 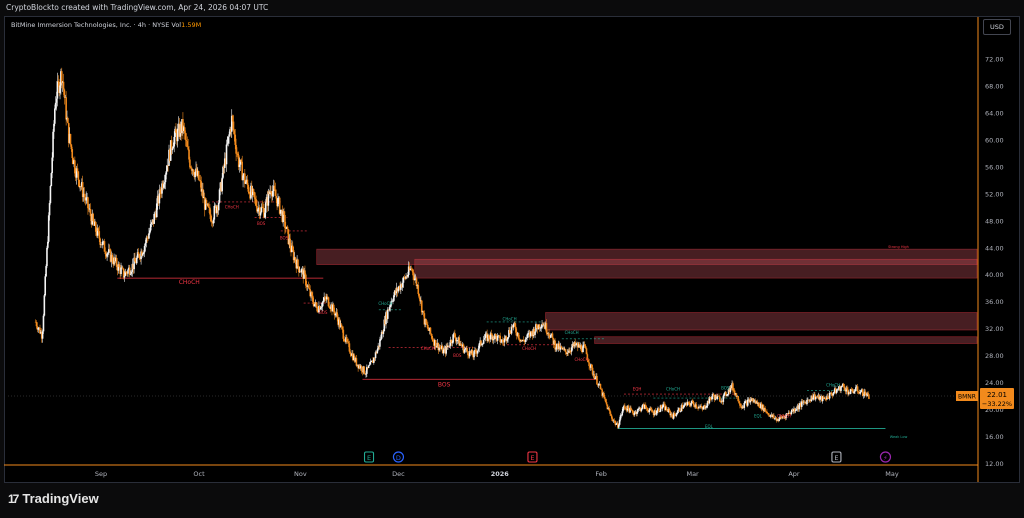 I want to click on earnings-1-marker: E, so click(x=369, y=457).